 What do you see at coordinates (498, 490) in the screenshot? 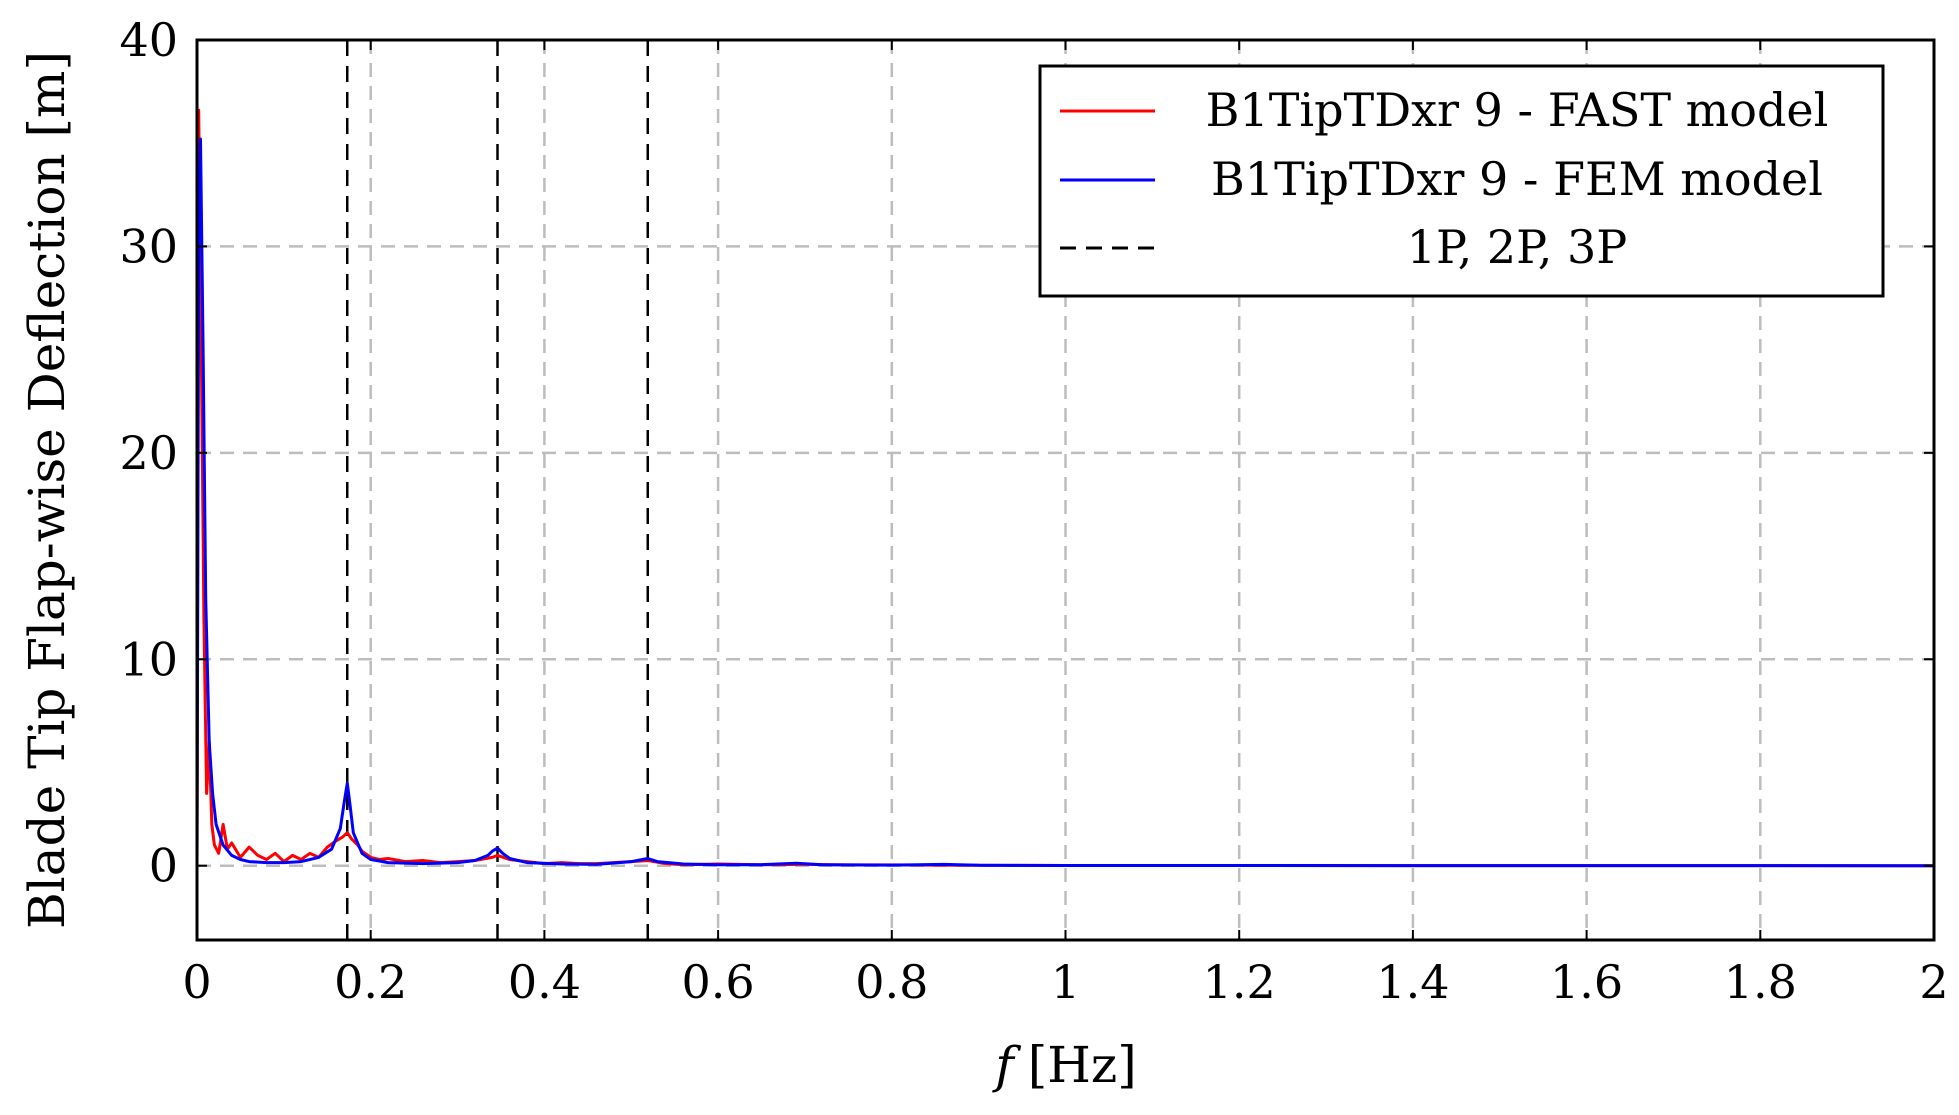
I see `harmonic-lines` at bounding box center [498, 490].